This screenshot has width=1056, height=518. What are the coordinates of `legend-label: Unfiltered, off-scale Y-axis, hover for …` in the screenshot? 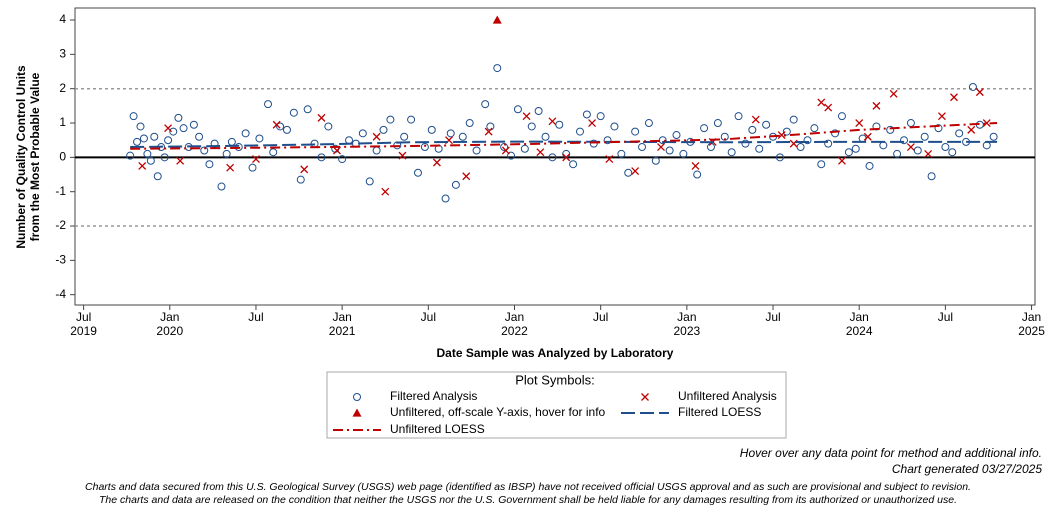 It's located at (498, 412).